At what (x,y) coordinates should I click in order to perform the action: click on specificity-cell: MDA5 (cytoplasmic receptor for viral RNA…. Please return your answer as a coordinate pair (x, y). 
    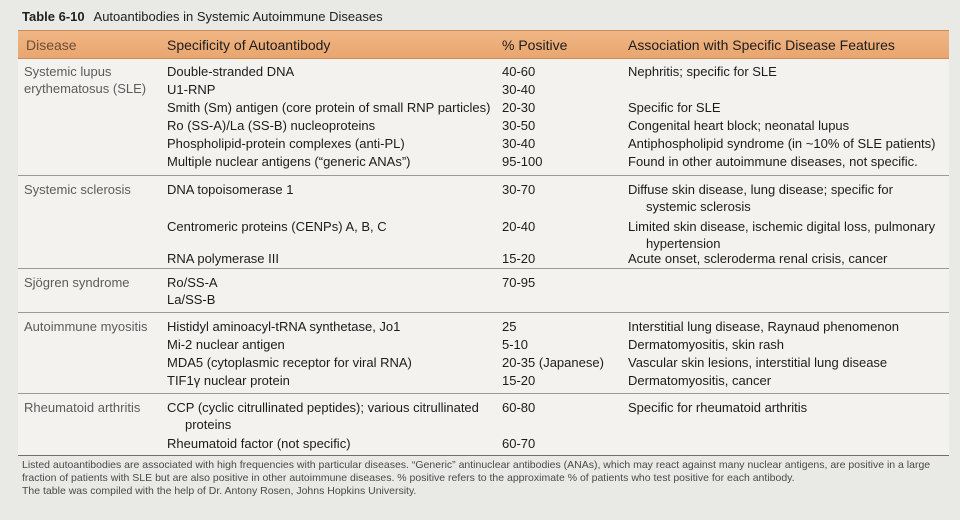
    Looking at the image, I should click on (289, 362).